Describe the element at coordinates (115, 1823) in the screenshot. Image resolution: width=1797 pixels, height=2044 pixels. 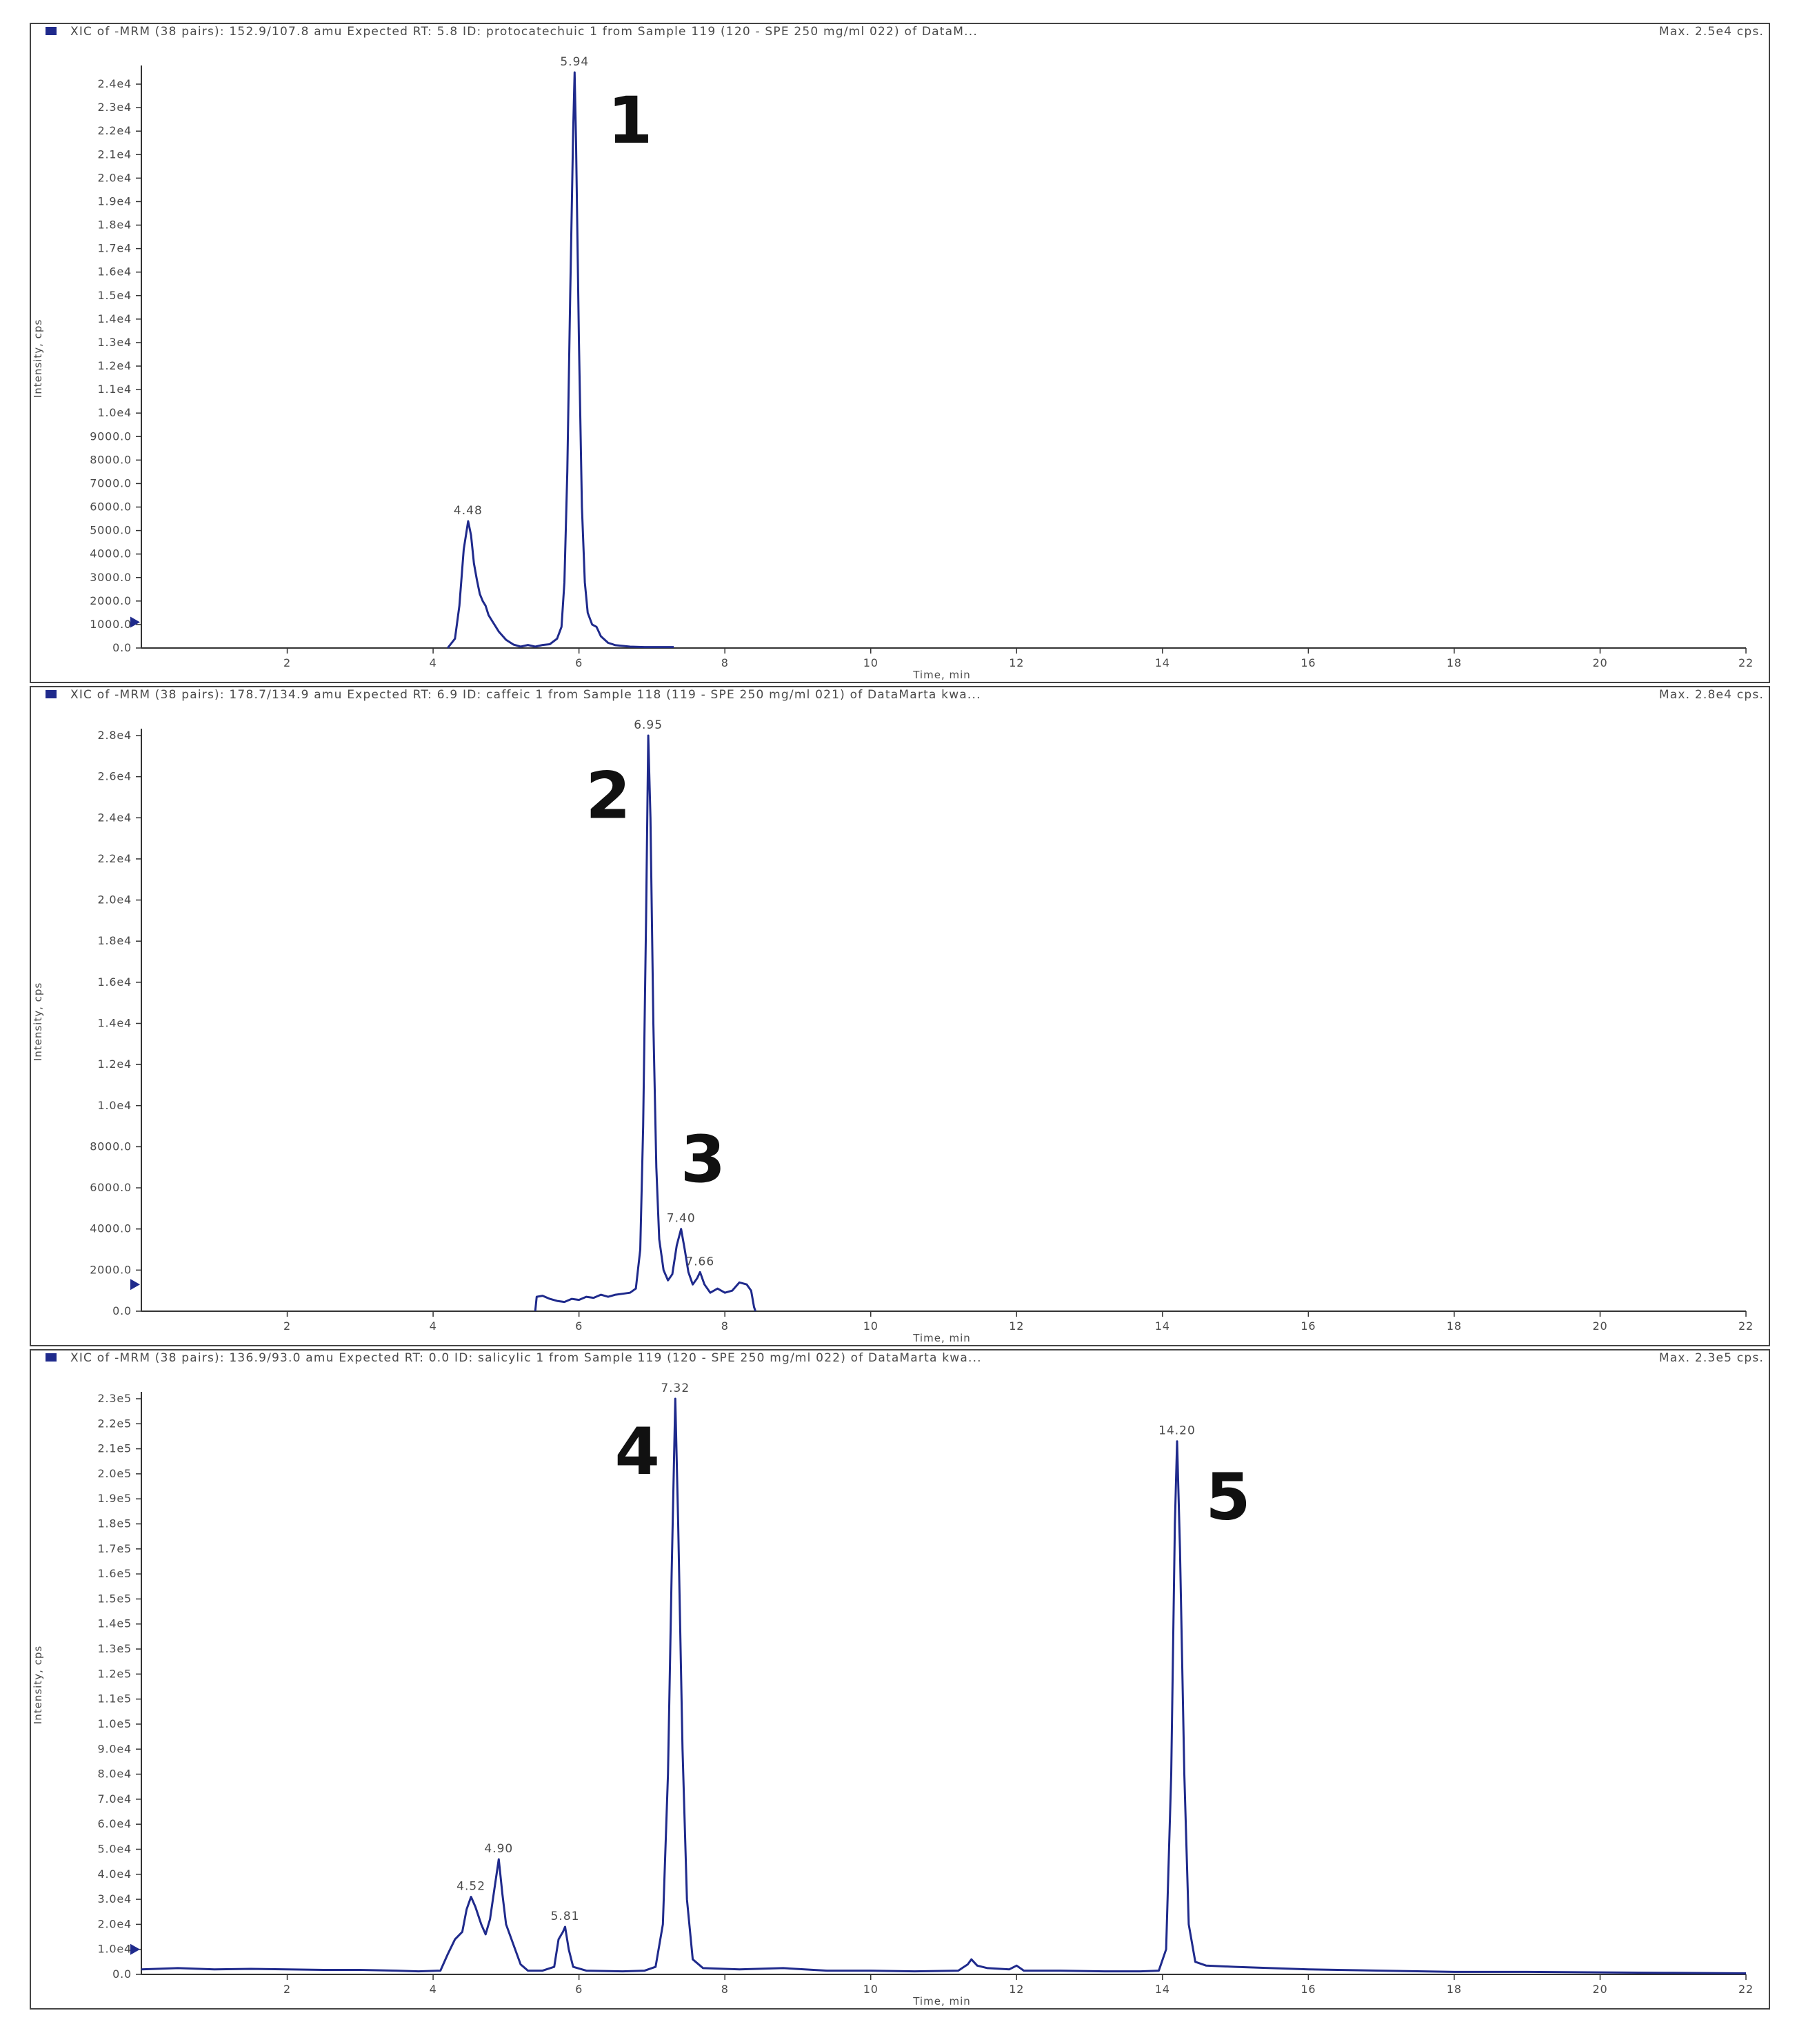
I see `y-tick-label: 6.0e4` at that location.